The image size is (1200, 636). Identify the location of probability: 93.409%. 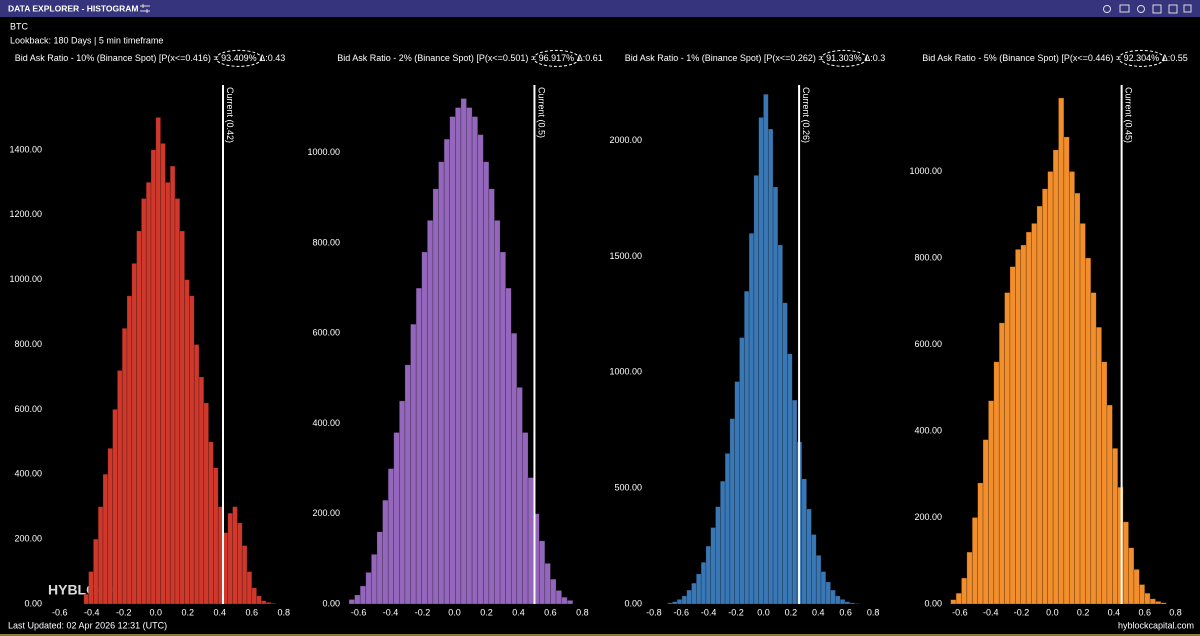
(239, 58).